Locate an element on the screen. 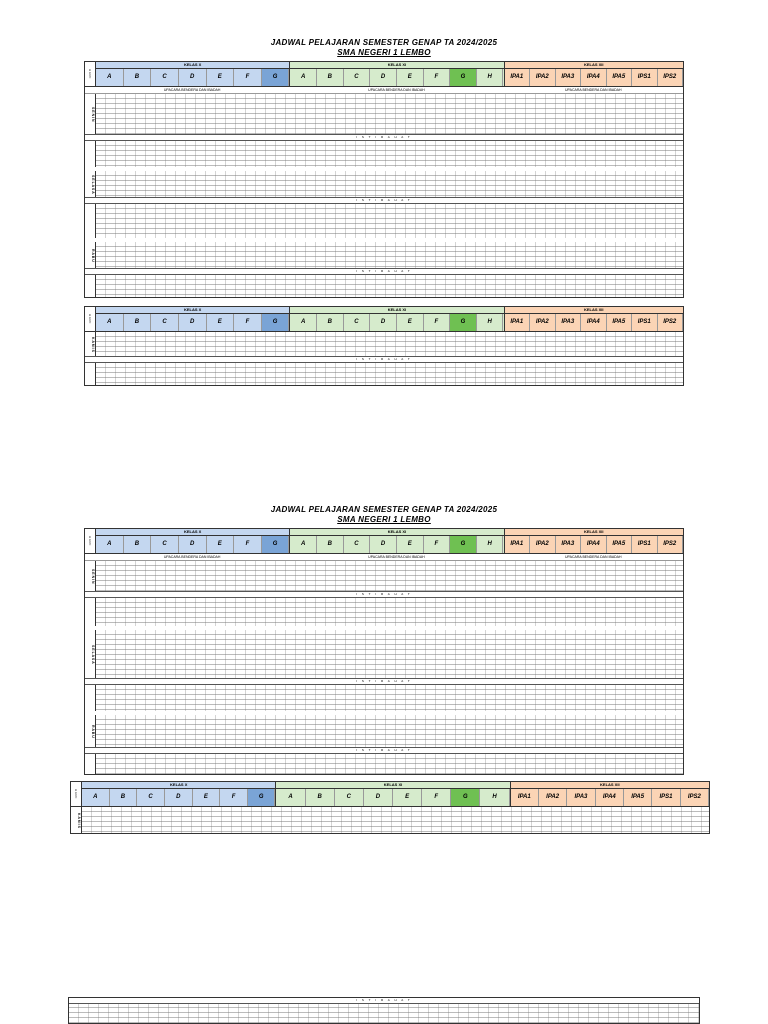 Image resolution: width=768 pixels, height=1024 pixels. day-header: H A R I is located at coordinates (76, 794).